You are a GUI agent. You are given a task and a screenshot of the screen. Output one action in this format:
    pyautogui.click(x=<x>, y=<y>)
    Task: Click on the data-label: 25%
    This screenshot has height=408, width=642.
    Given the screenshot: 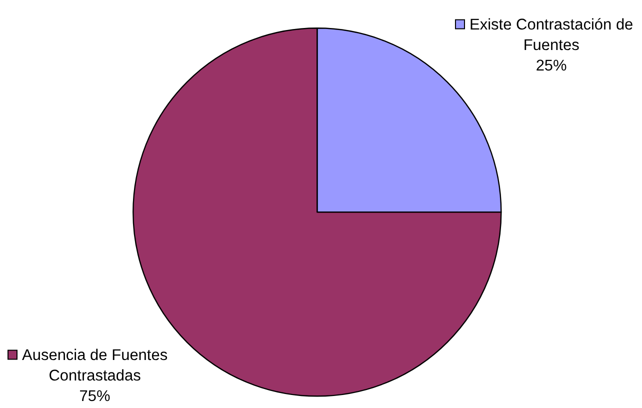 What is the action you would take?
    pyautogui.click(x=552, y=66)
    